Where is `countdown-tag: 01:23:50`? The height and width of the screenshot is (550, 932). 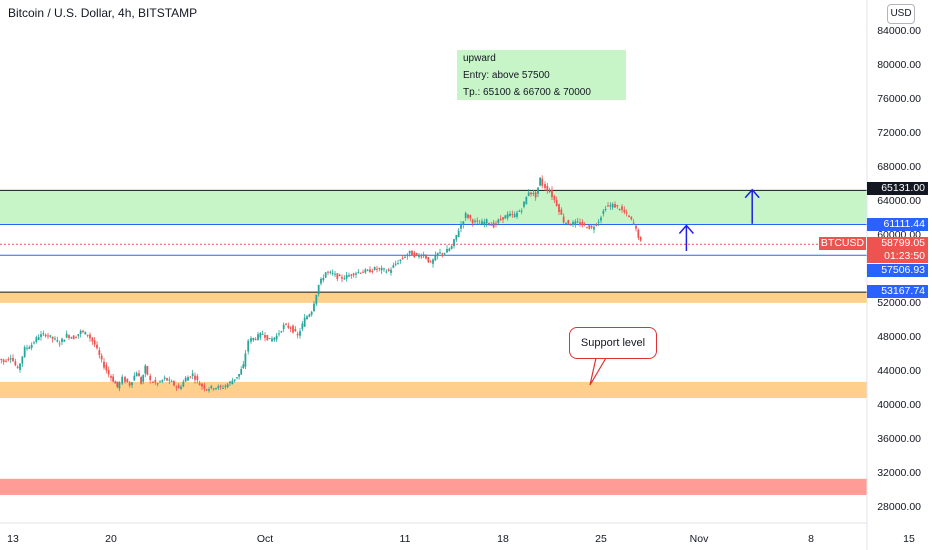
countdown-tag: 01:23:50 is located at coordinates (897, 256).